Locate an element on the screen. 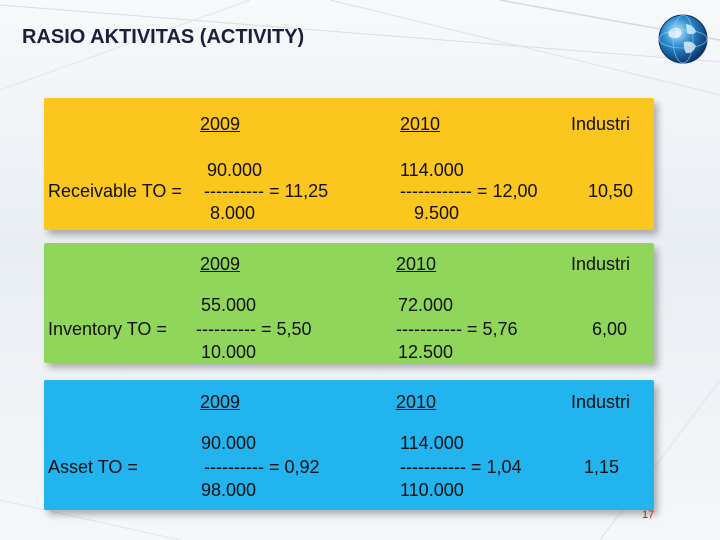  receivable-label: Receivable TO = is located at coordinates (115, 191).